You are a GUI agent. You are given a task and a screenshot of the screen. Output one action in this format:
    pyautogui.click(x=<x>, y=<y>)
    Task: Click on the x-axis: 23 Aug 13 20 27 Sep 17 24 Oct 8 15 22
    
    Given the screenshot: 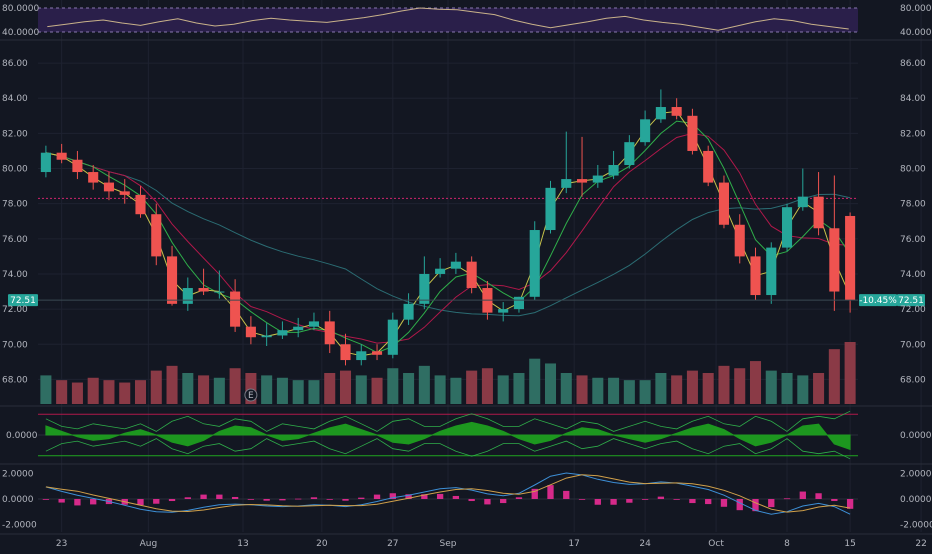 What is the action you would take?
    pyautogui.click(x=491, y=544)
    